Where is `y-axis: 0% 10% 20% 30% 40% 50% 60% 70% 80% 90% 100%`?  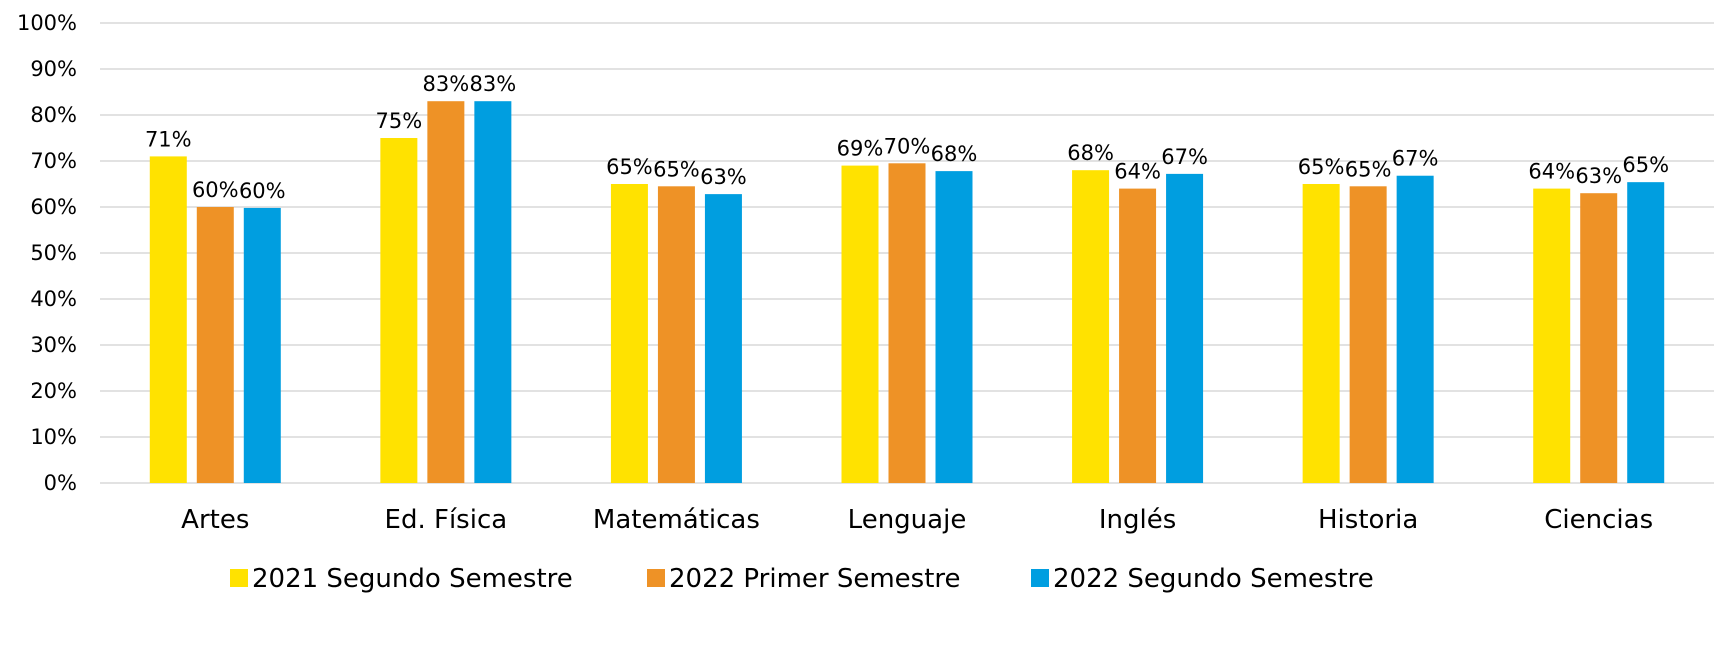 y-axis: 0% 10% 20% 30% 40% 50% 60% 70% 80% 90% 100% is located at coordinates (47, 253).